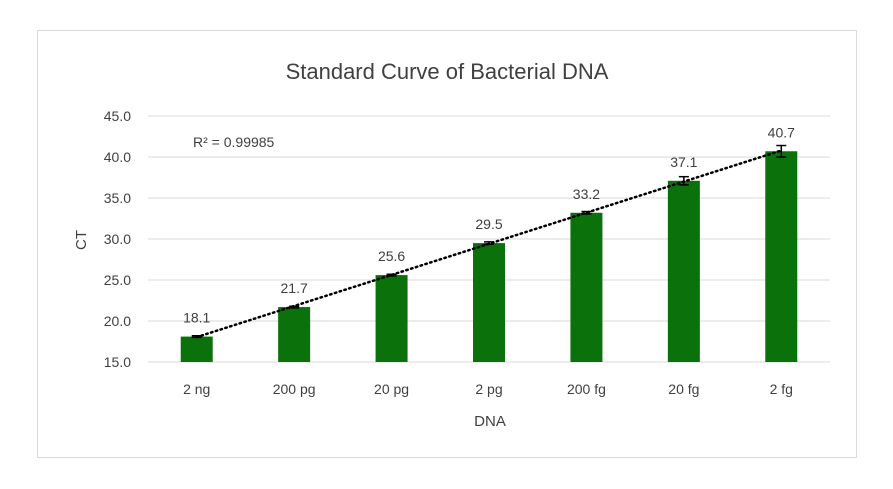 The width and height of the screenshot is (893, 489). What do you see at coordinates (683, 162) in the screenshot?
I see `data-label: 37.1` at bounding box center [683, 162].